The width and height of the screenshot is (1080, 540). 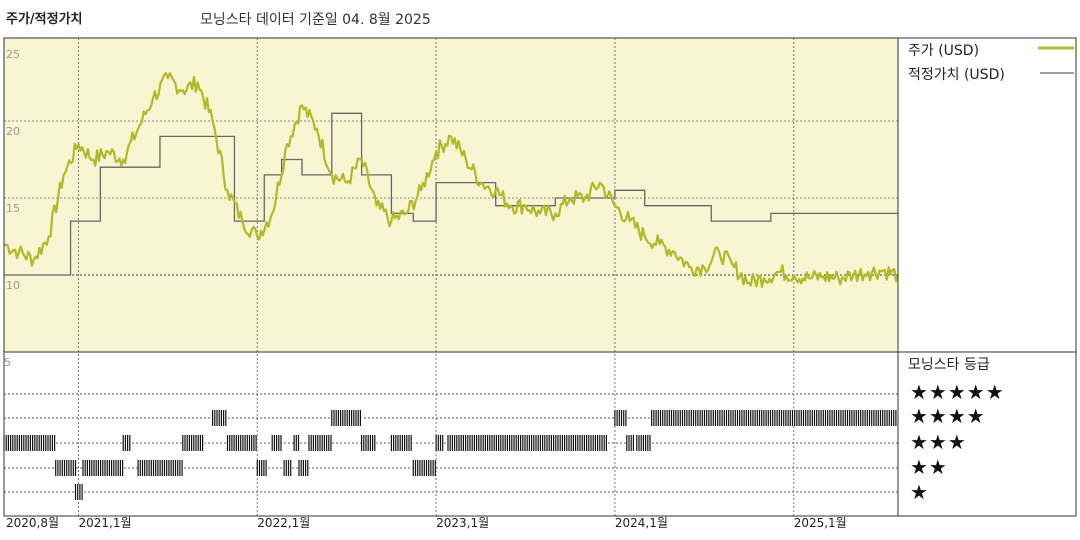 I want to click on chart-title: 주가/적정가치, so click(x=44, y=19).